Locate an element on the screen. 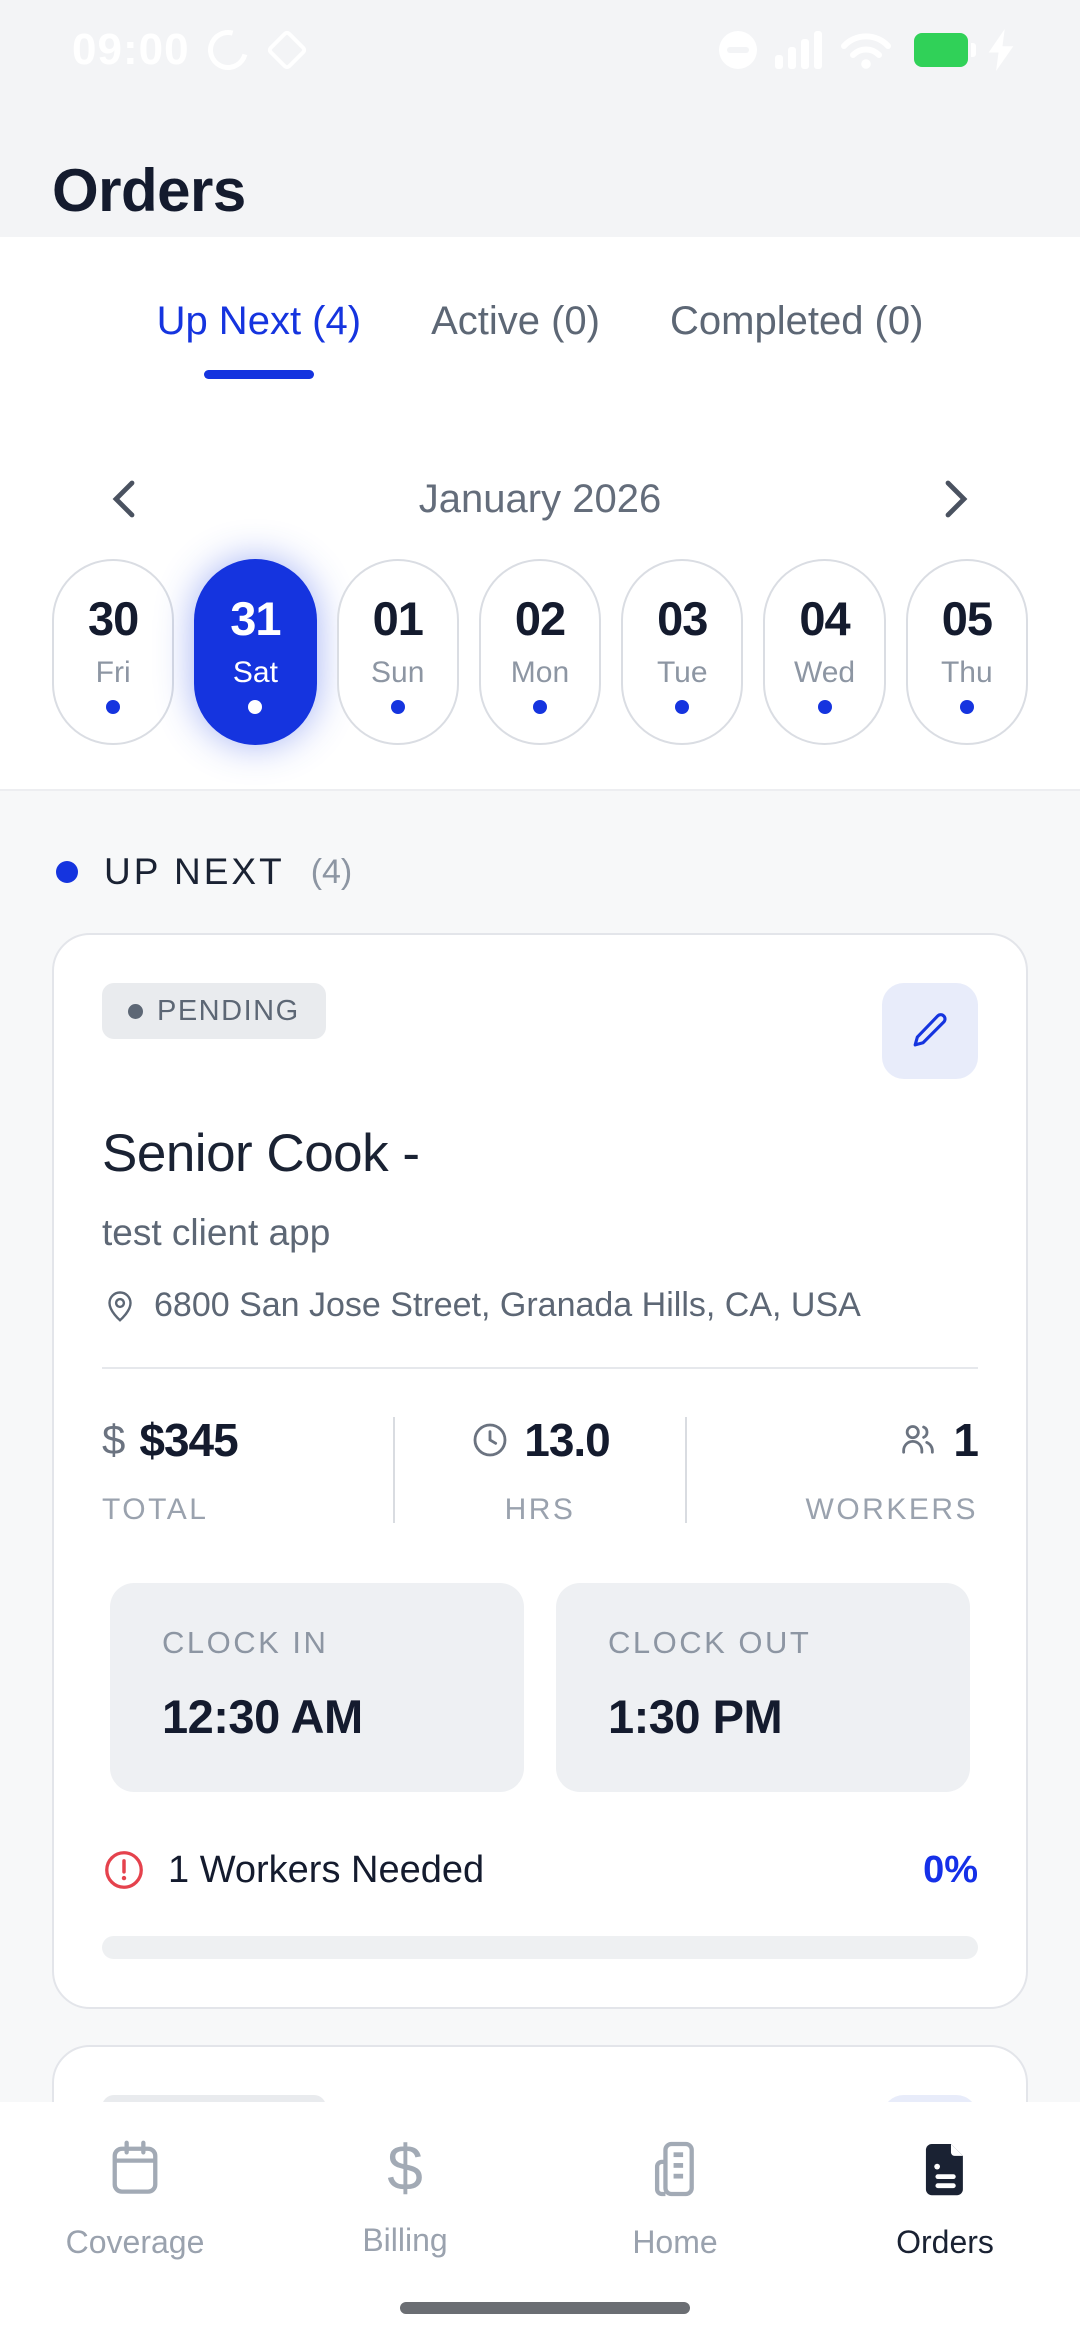 This screenshot has width=1080, height=2340. pencil-icon is located at coordinates (930, 1030).